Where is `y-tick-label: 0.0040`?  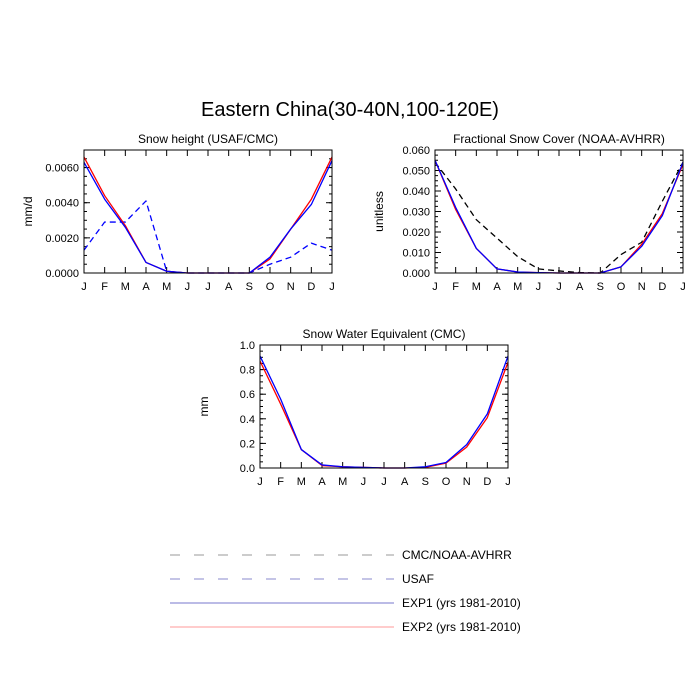
y-tick-label: 0.0040 is located at coordinates (62, 204).